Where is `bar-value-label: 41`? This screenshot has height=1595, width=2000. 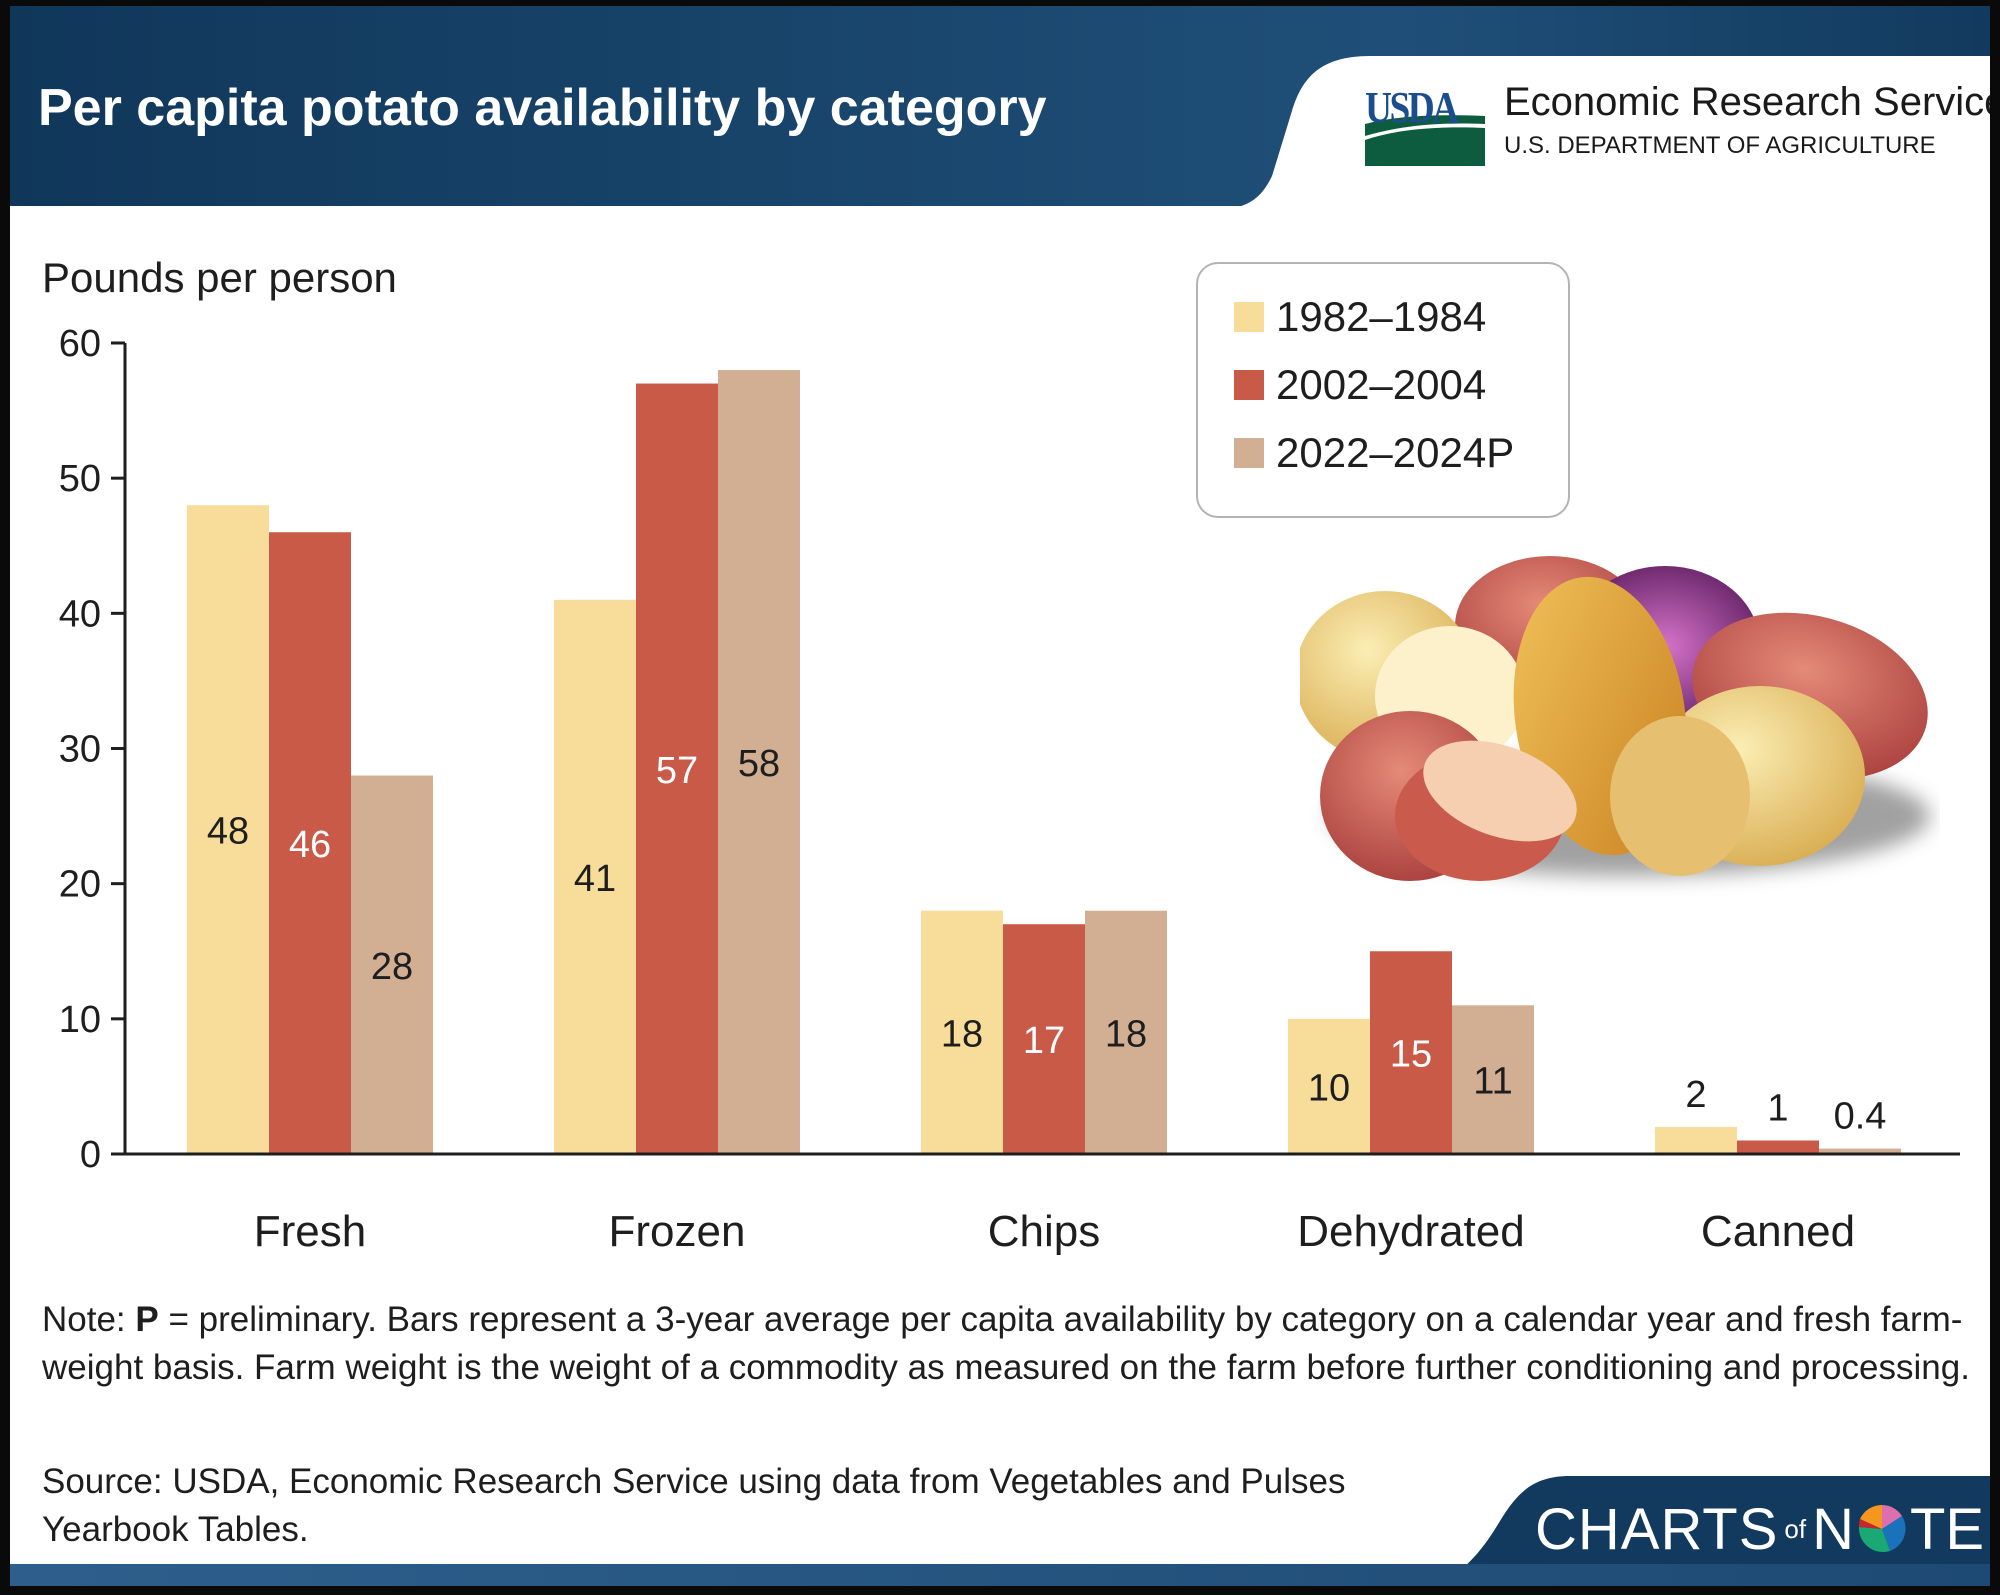 bar-value-label: 41 is located at coordinates (595, 879).